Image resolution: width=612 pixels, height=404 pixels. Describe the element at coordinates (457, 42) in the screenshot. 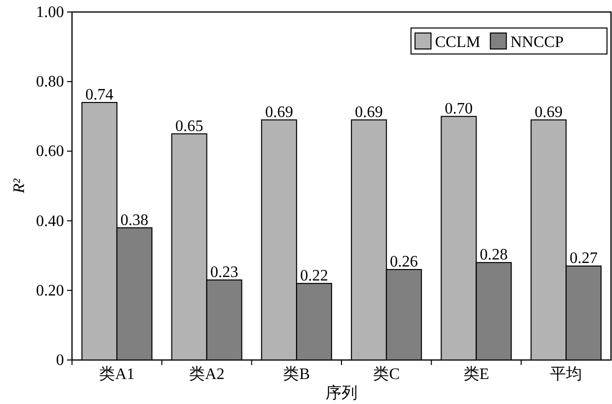

I see `legend-label: CCLM` at that location.